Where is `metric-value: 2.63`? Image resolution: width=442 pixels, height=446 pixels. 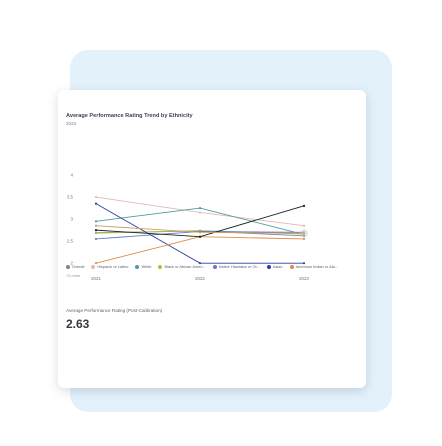
metric-value: 2.63 is located at coordinates (78, 324).